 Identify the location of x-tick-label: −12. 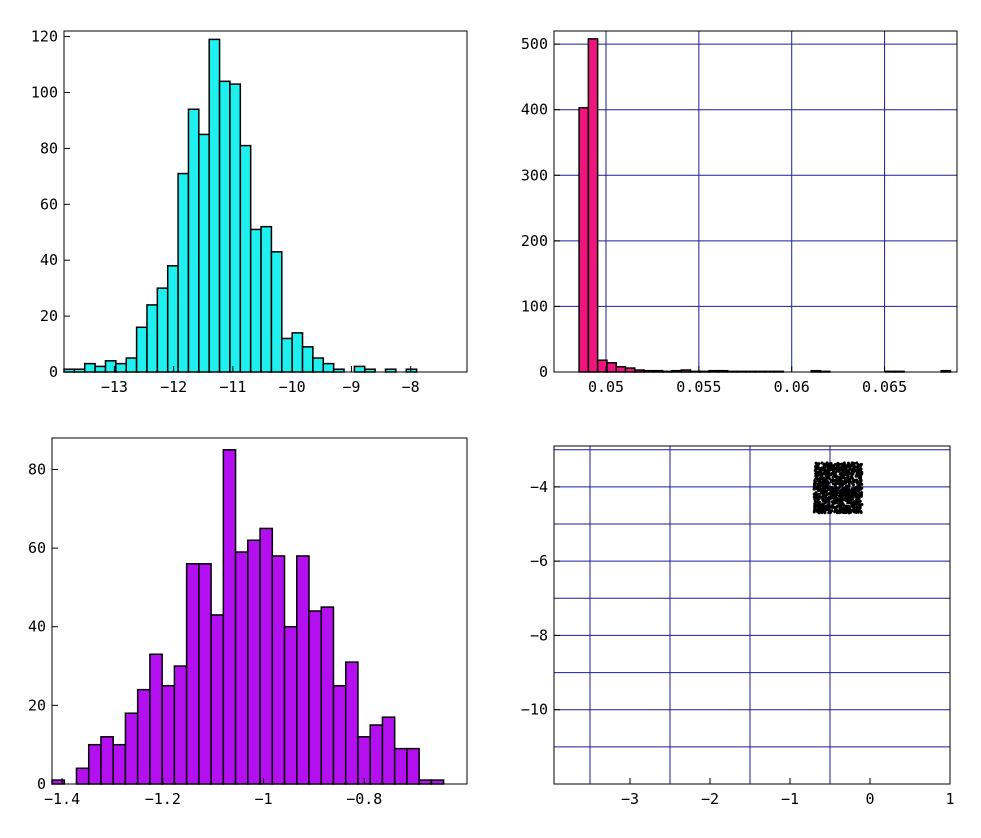
(173, 387).